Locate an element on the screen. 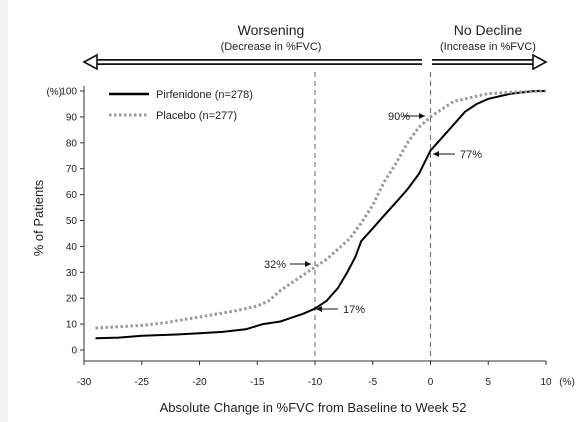 The image size is (579, 422). legend-label-pirfenidone: Pirfenidone (n=278) is located at coordinates (204, 95).